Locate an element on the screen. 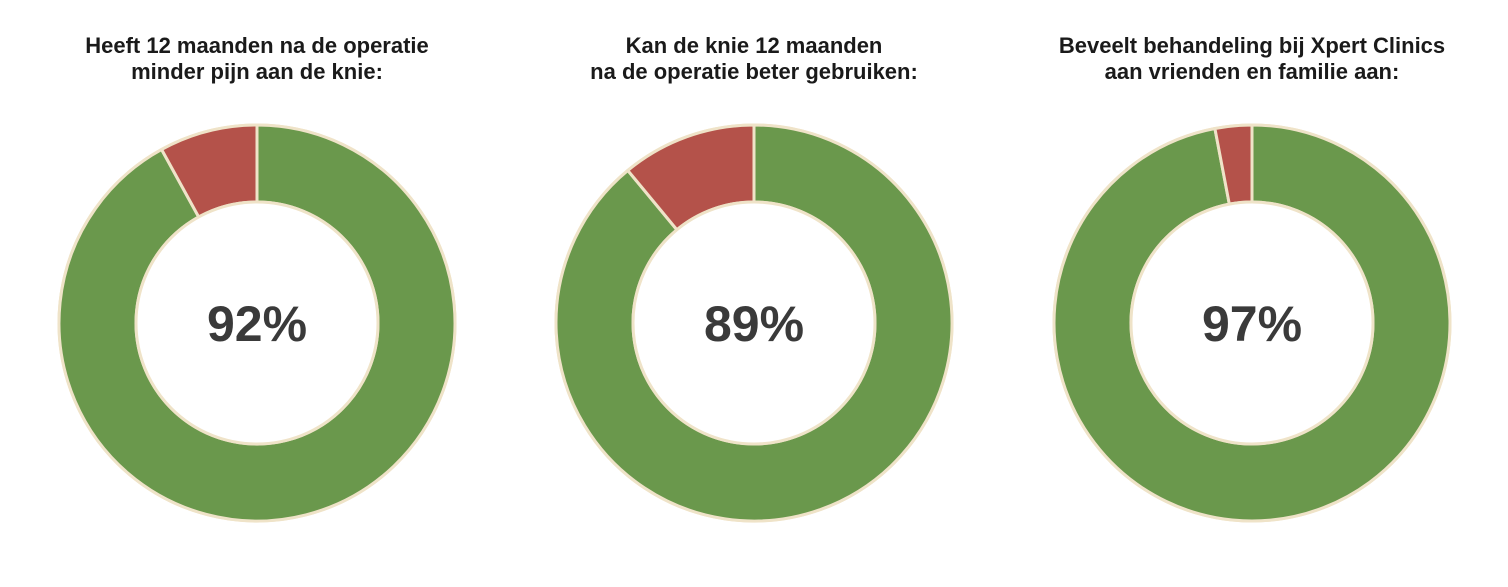 This screenshot has height=587, width=1508. center-percentage: 89% is located at coordinates (754, 324).